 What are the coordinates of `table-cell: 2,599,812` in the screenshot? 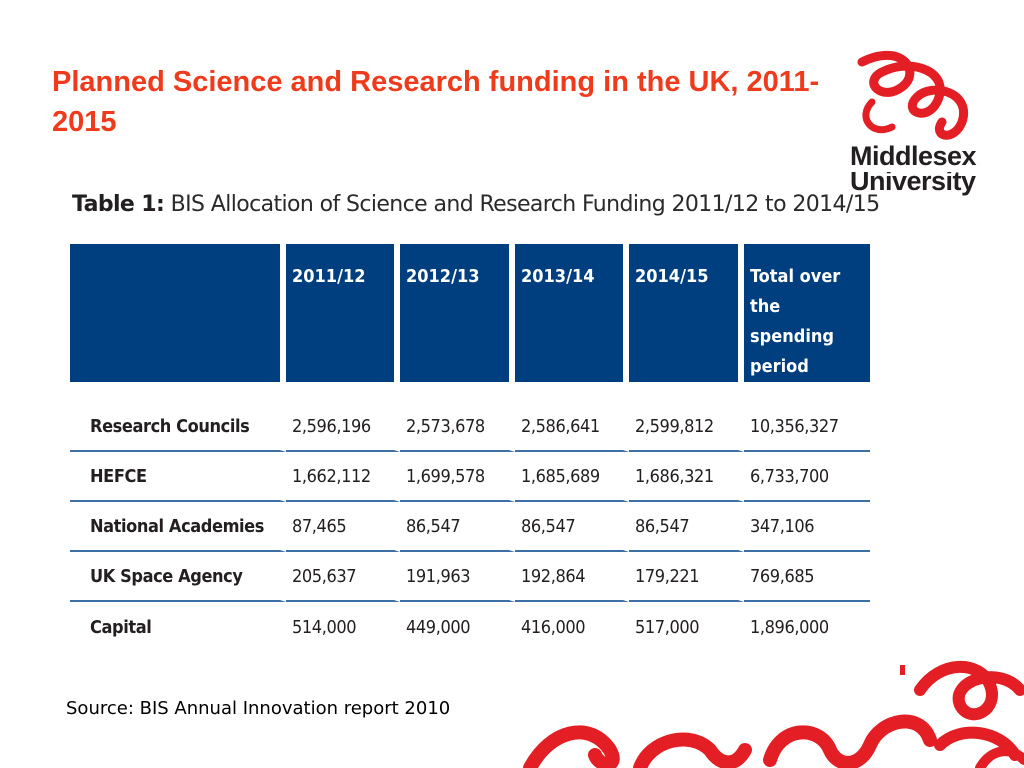 It's located at (686, 427).